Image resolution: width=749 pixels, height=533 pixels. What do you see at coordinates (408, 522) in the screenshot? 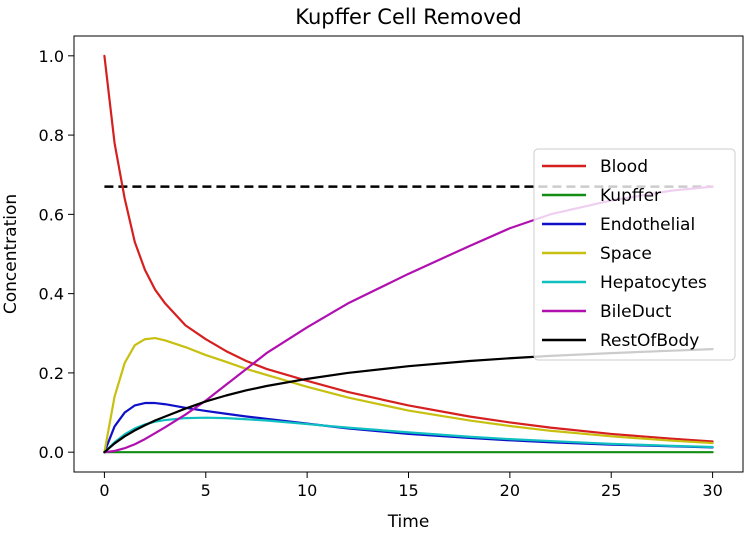
I see `x-axis-label: Time` at bounding box center [408, 522].